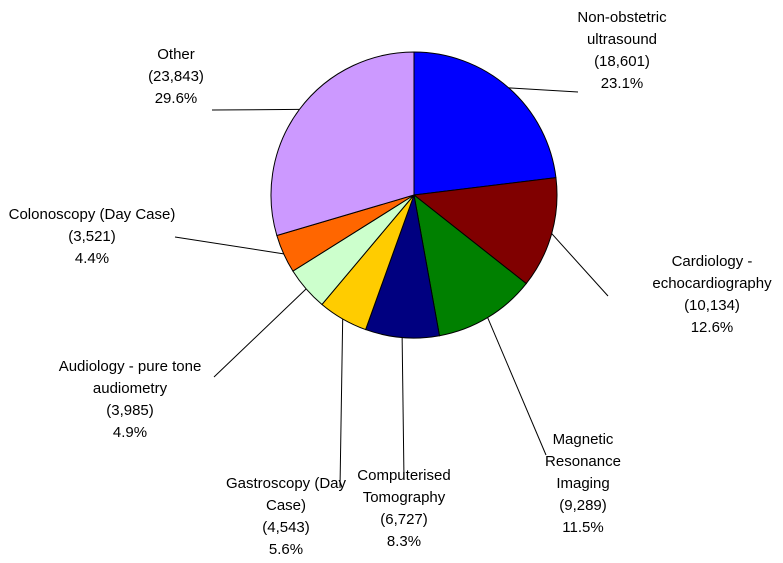 This screenshot has height=563, width=783. I want to click on category-name: Non-obstetric ultrasound, so click(622, 28).